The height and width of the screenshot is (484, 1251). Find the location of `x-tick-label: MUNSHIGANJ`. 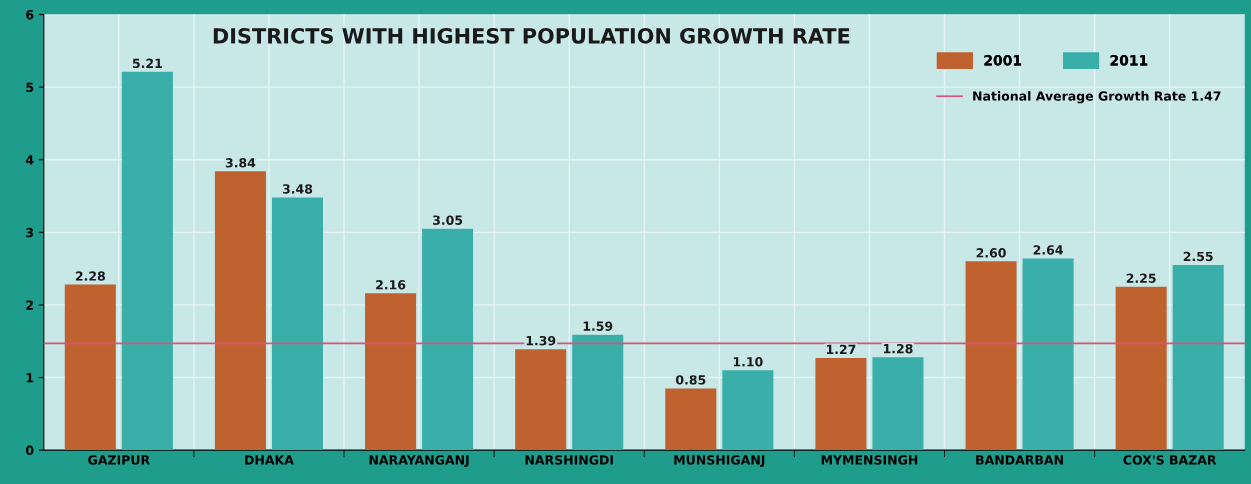

x-tick-label: MUNSHIGANJ is located at coordinates (719, 461).